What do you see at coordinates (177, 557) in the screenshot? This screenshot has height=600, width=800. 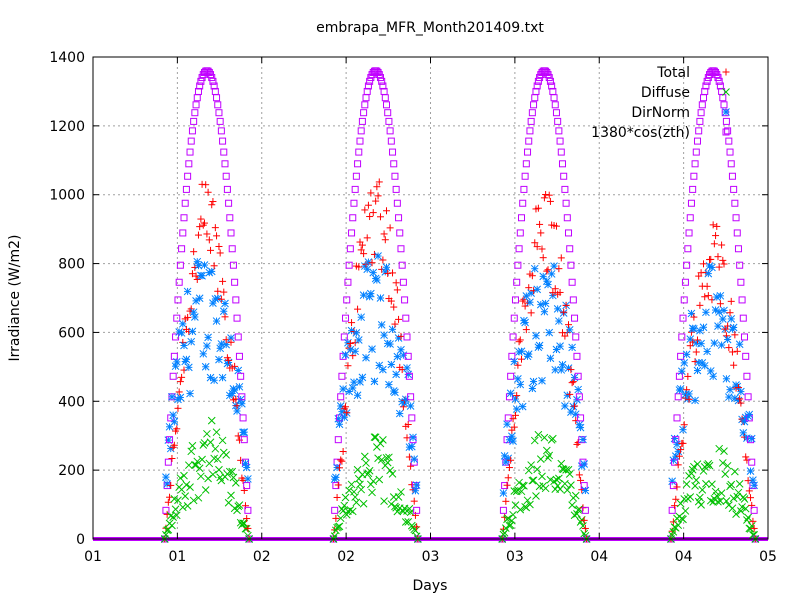 I see `x-tick-label: 01` at bounding box center [177, 557].